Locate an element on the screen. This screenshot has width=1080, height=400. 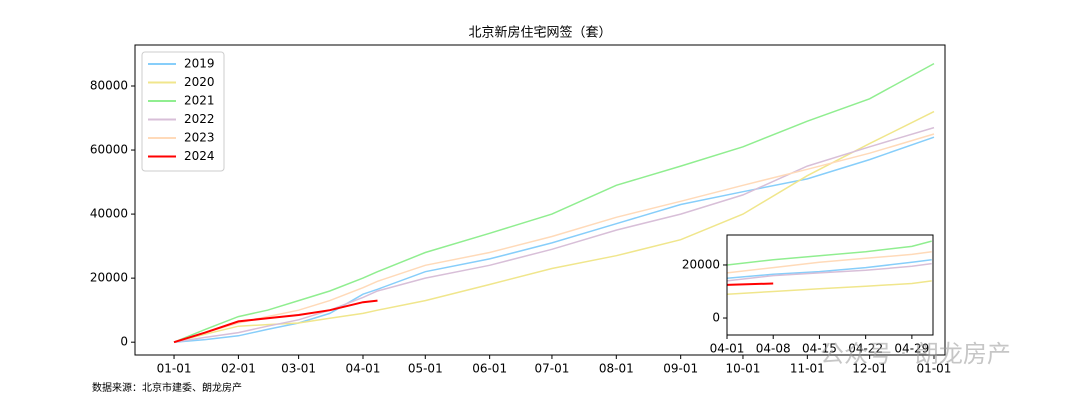
y-tick-label: 60000 is located at coordinates (109, 150).